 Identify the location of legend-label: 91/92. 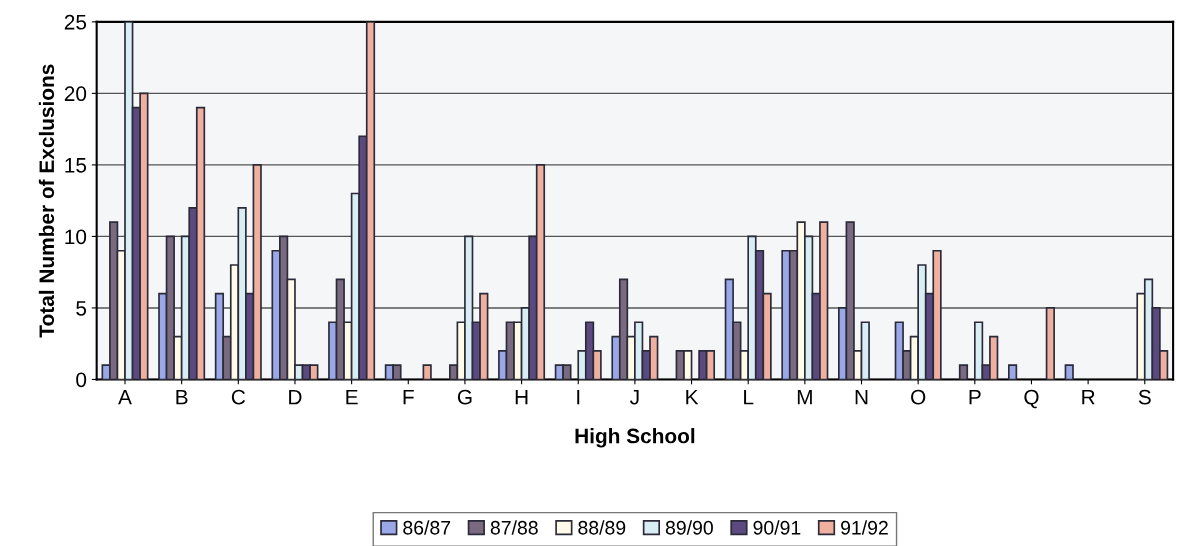
(864, 527).